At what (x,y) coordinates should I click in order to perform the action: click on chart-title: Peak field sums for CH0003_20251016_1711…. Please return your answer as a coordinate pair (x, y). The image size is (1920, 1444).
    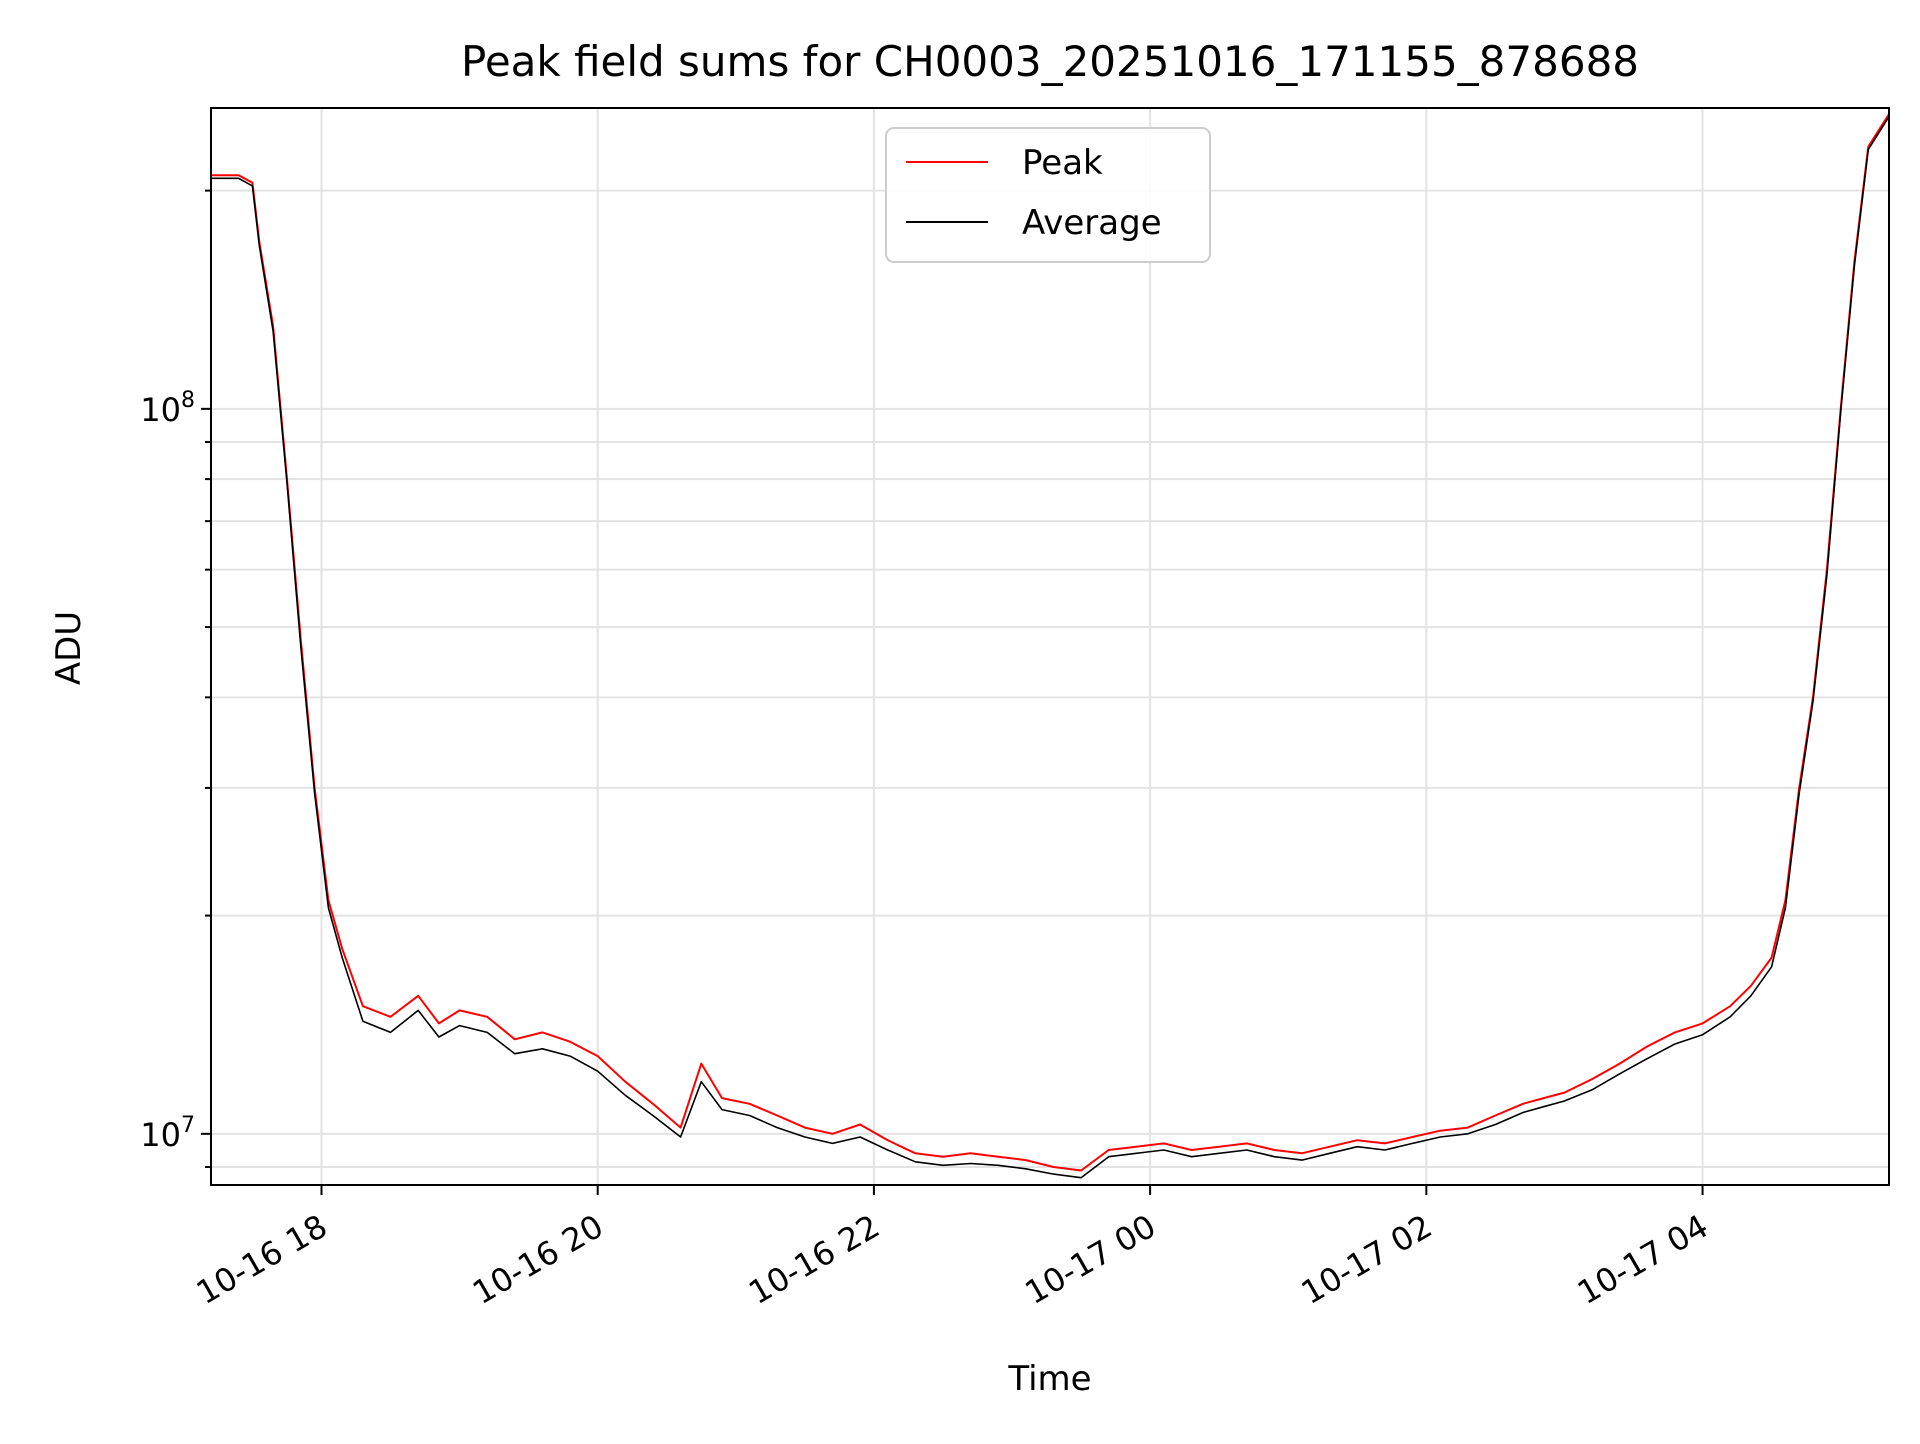
    Looking at the image, I should click on (1050, 61).